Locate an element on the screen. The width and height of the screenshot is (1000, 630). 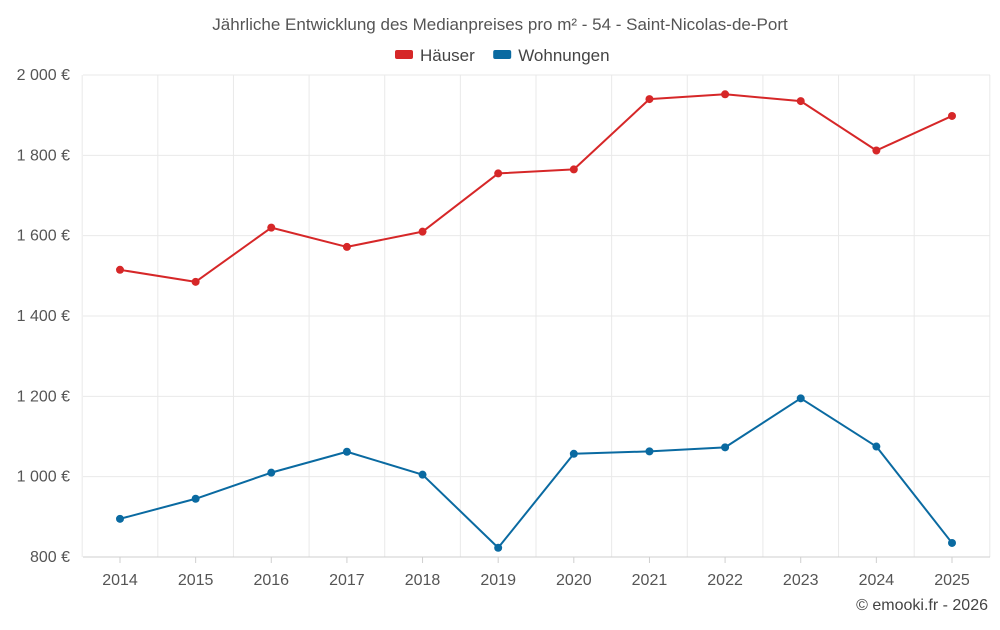
x-tick-label: 2018 is located at coordinates (423, 580).